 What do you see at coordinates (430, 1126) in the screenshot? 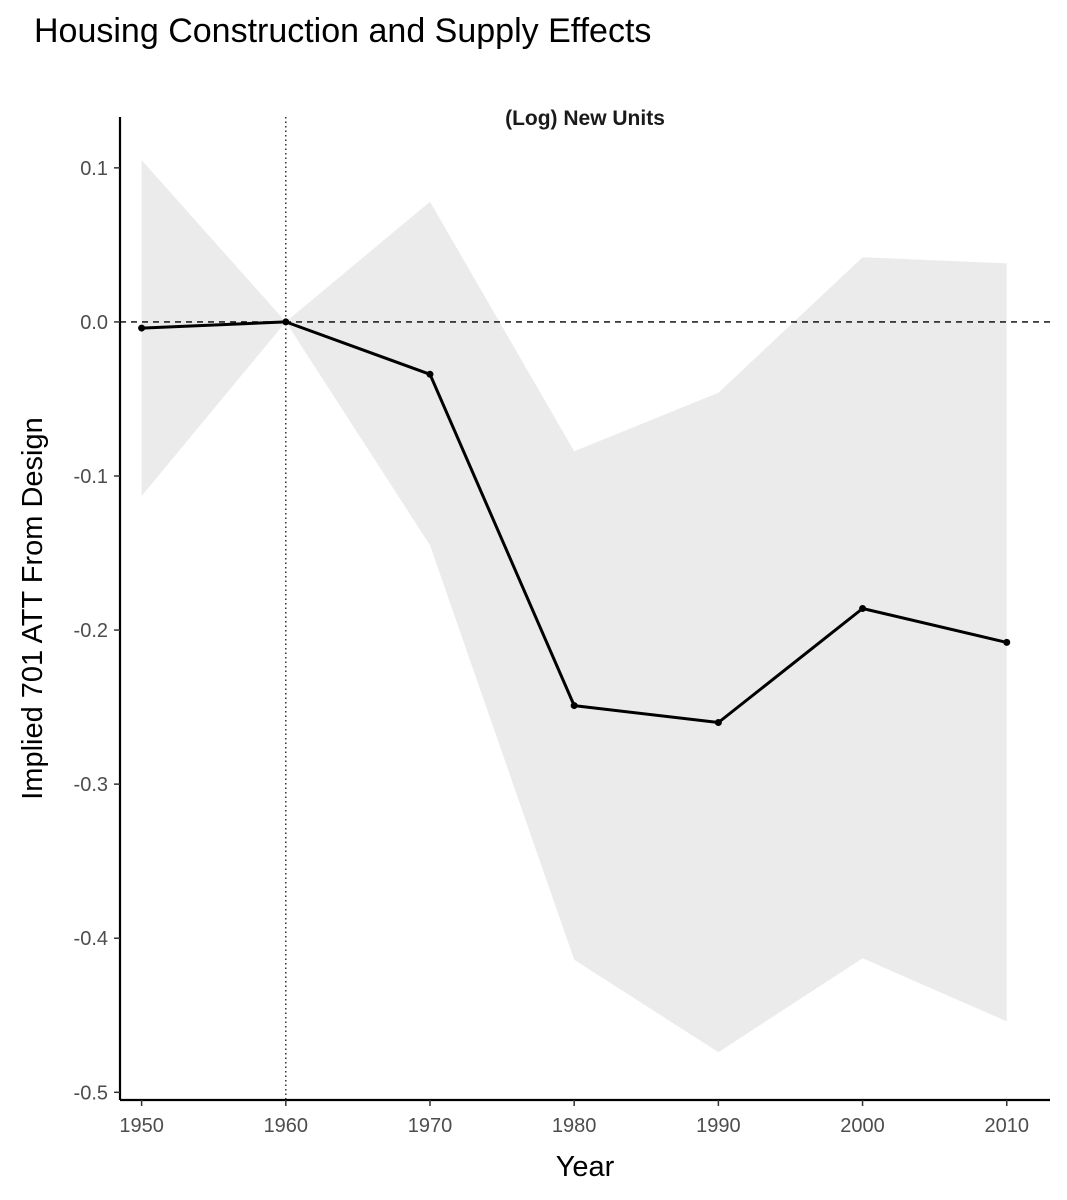
I see `x-tick-label: 1970` at bounding box center [430, 1126].